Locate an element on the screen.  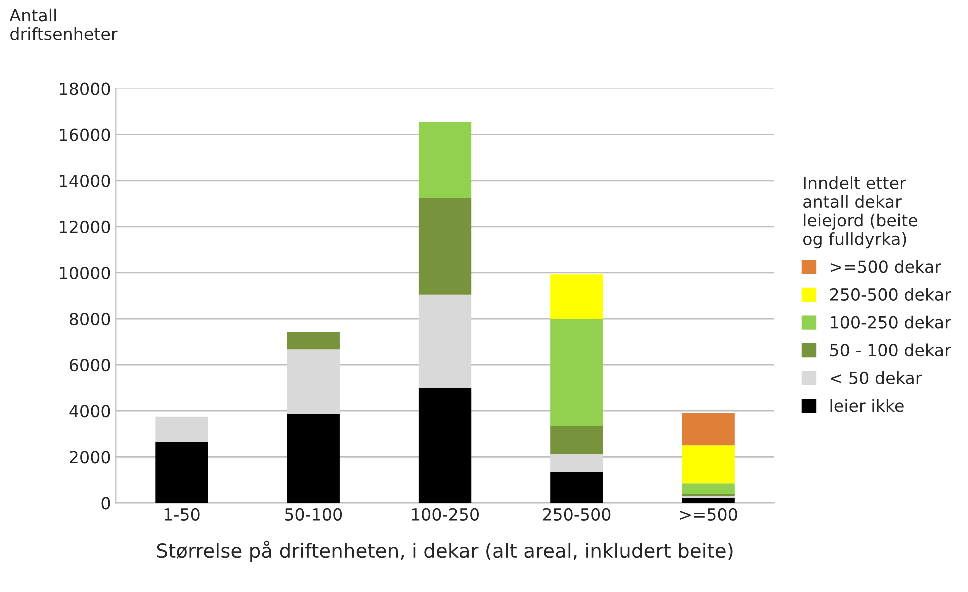
y-tick-label: 8000 is located at coordinates (90, 319).